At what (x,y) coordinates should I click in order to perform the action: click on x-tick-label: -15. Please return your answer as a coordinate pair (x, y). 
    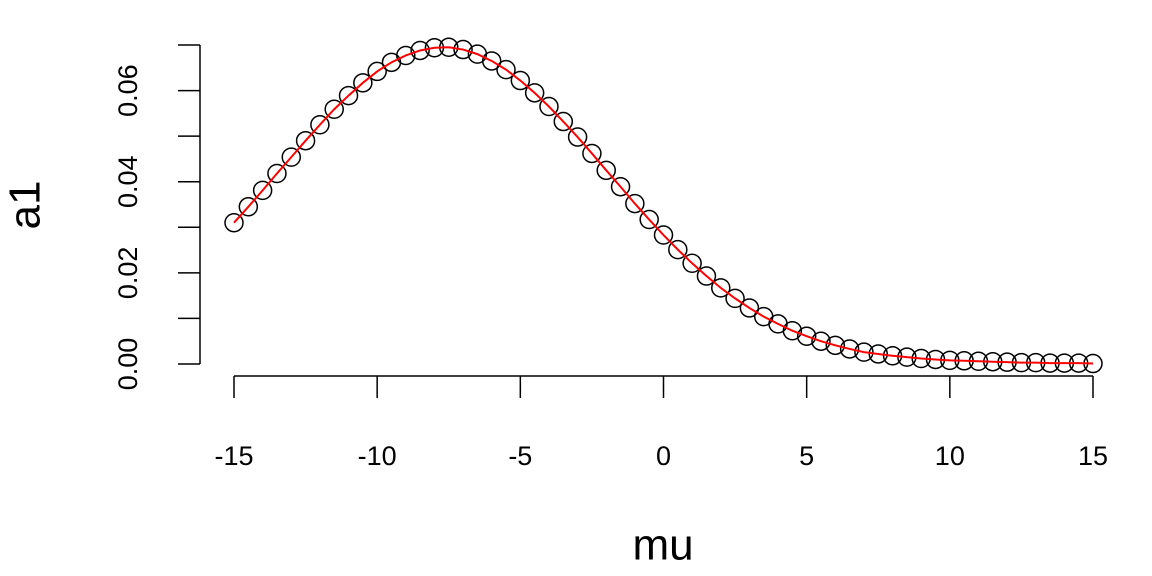
    Looking at the image, I should click on (233, 456).